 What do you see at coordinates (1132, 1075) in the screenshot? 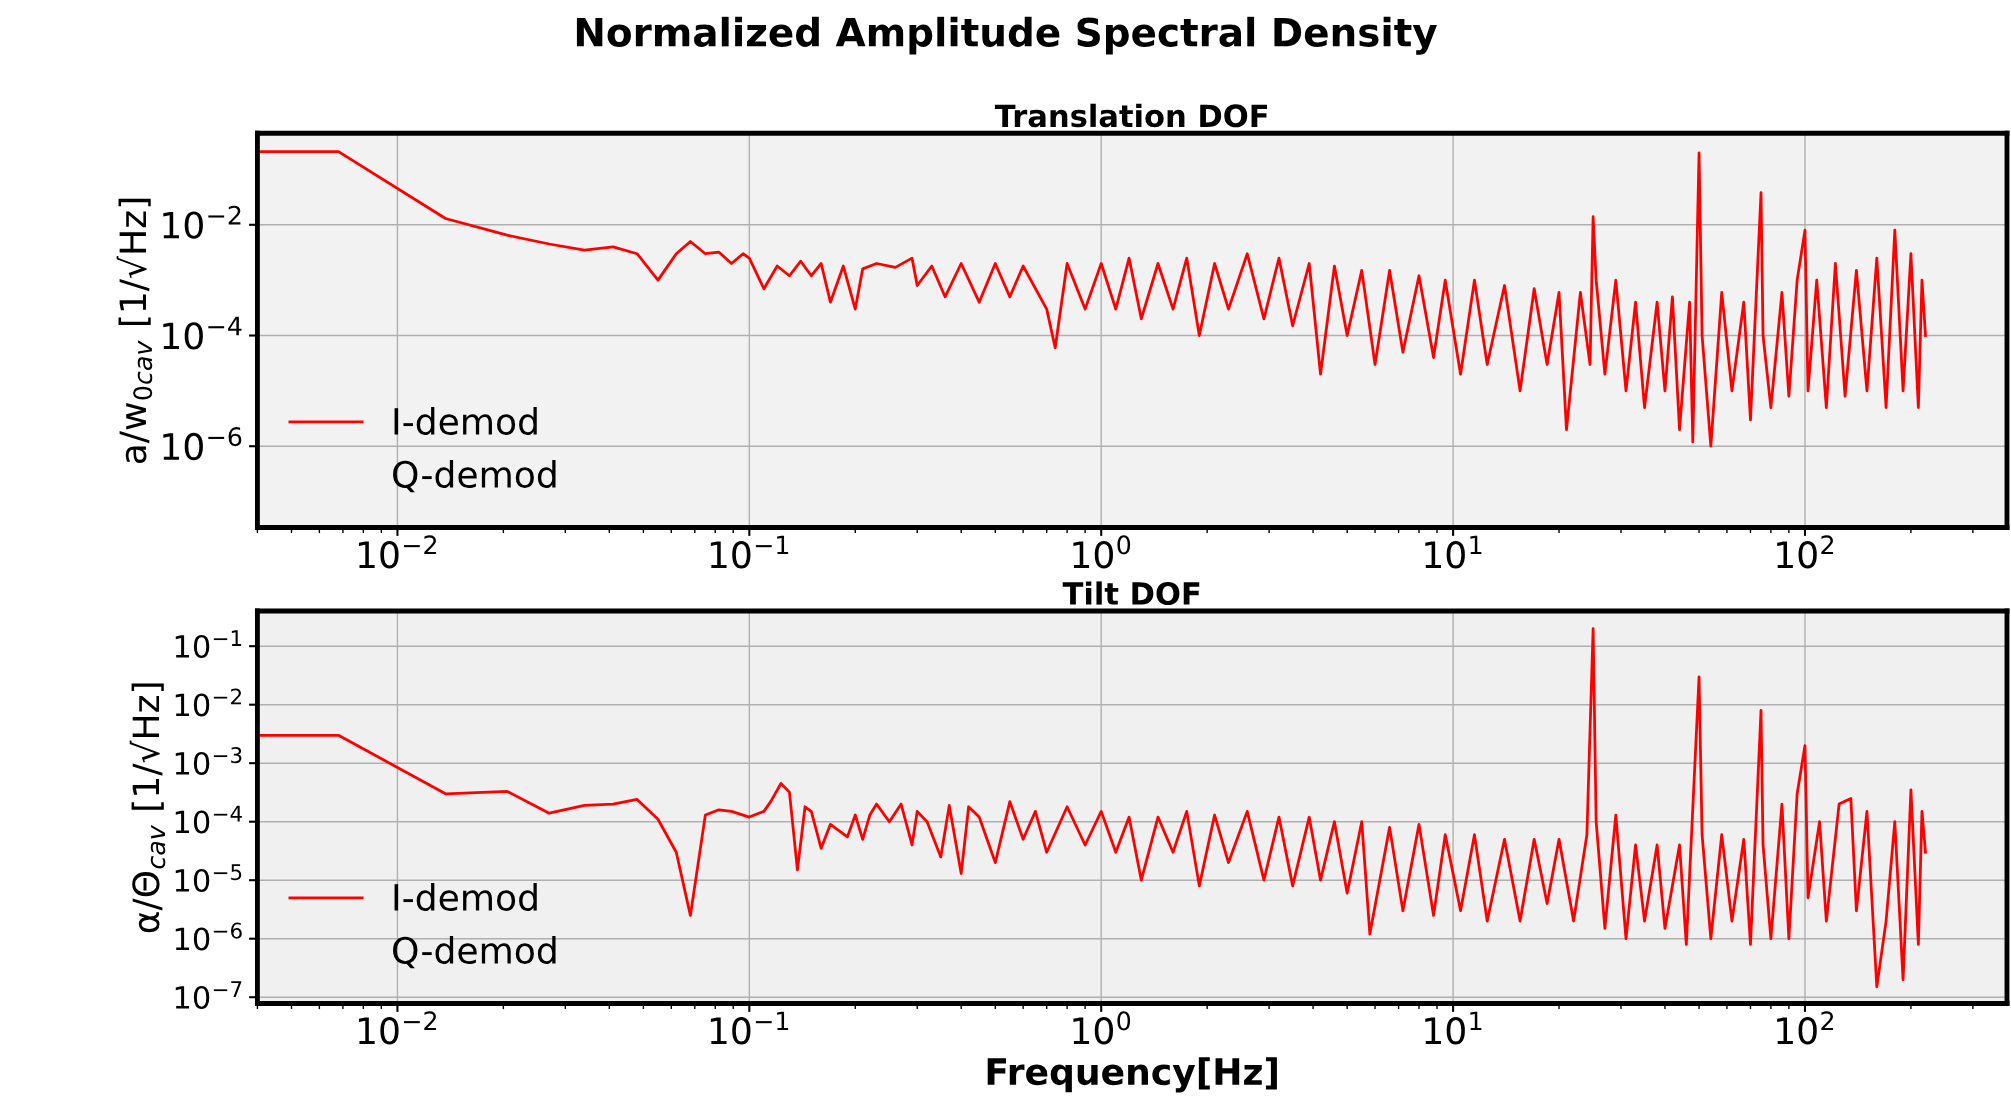
I see `x-axis-title: Frequency[Hz]` at bounding box center [1132, 1075].